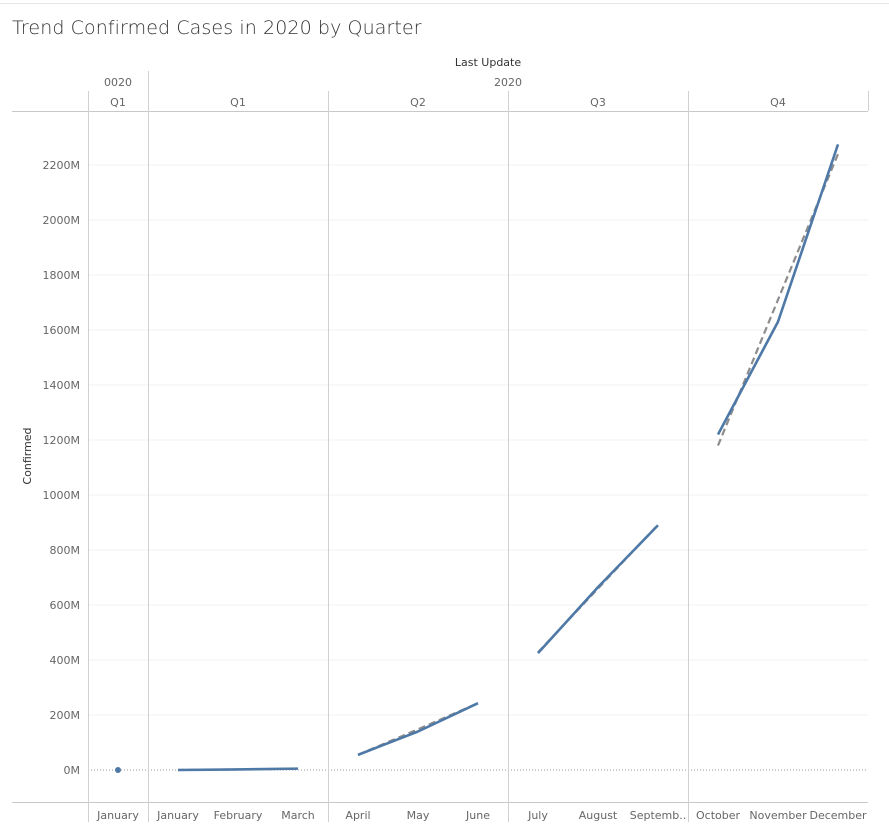  I want to click on year-header: 2020, so click(508, 82).